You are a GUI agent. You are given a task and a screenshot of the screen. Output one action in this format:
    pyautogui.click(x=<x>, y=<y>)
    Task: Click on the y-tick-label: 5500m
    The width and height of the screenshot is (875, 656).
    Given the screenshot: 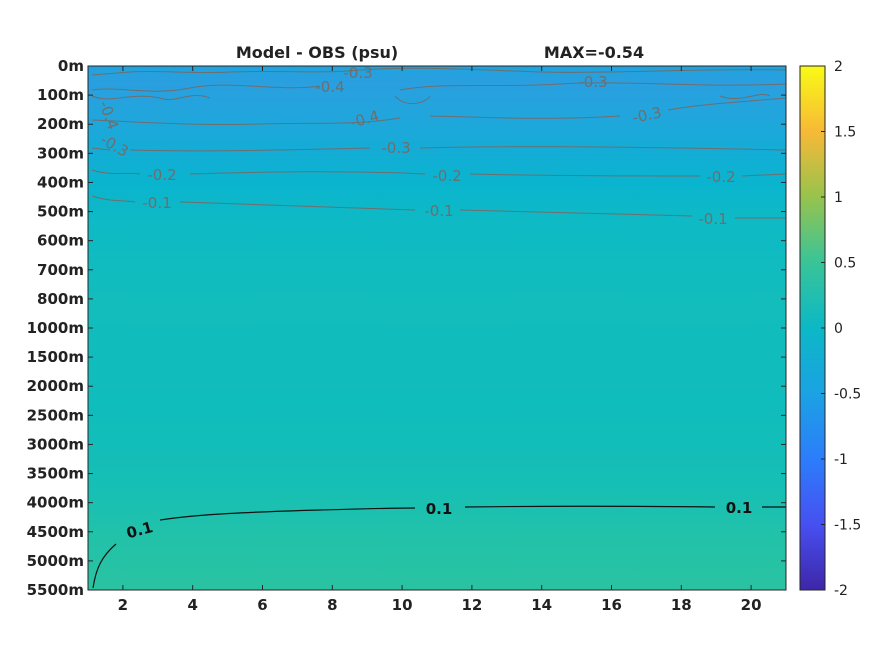 What is the action you would take?
    pyautogui.click(x=55, y=590)
    